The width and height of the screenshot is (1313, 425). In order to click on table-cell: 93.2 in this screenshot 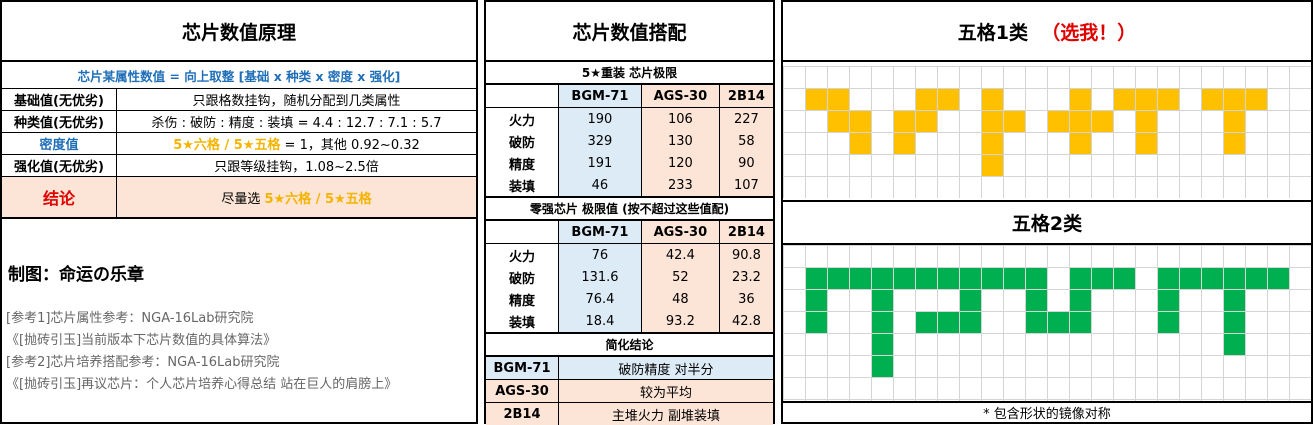, I will do `click(680, 321)`.